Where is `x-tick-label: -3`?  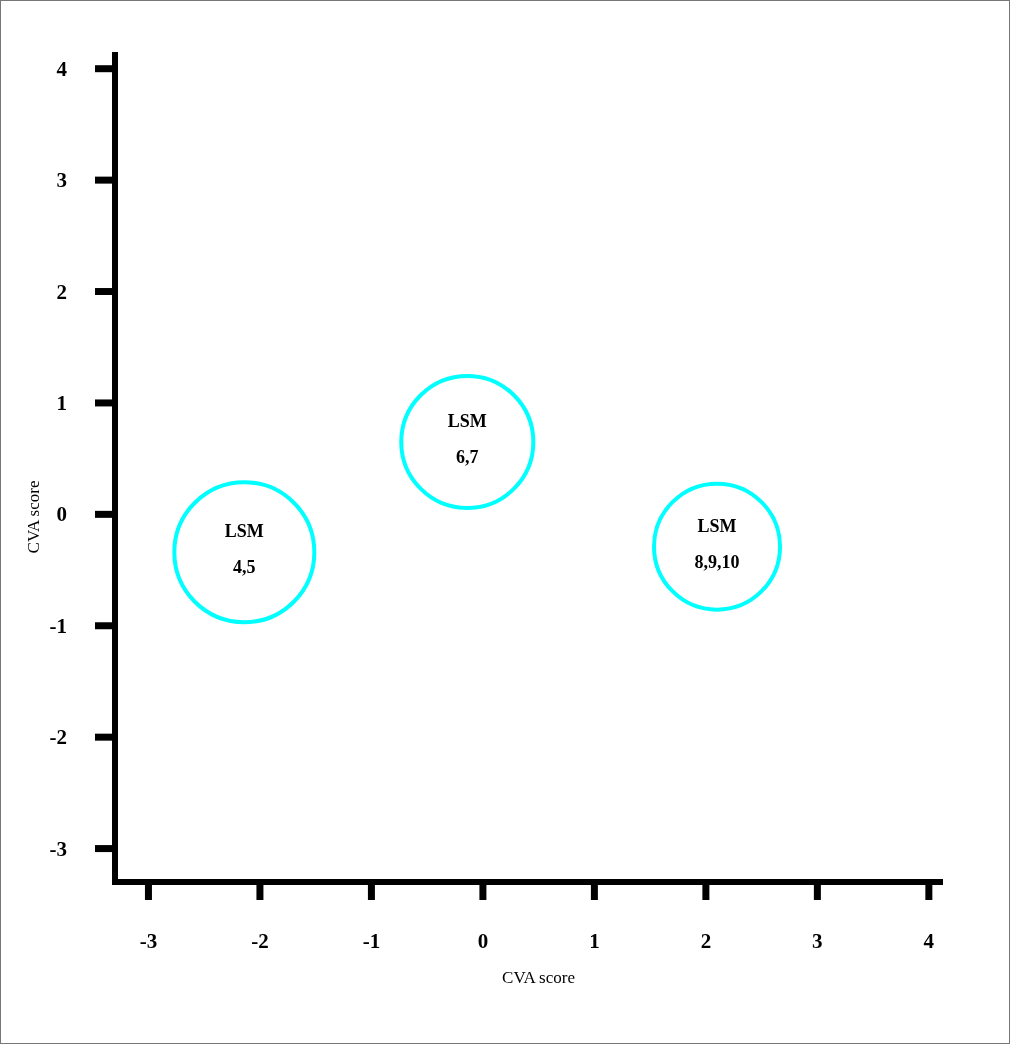 x-tick-label: -3 is located at coordinates (148, 941).